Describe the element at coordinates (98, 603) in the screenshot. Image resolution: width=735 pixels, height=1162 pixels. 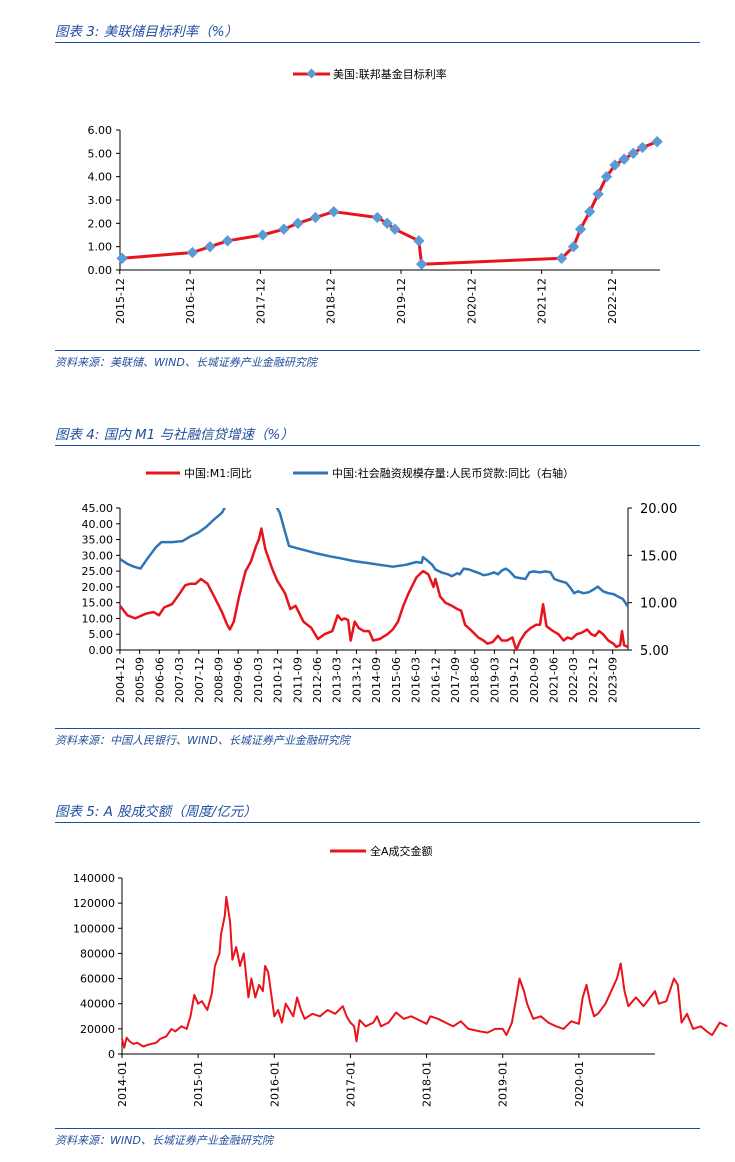
I see `y-tick-label: 15.00` at that location.